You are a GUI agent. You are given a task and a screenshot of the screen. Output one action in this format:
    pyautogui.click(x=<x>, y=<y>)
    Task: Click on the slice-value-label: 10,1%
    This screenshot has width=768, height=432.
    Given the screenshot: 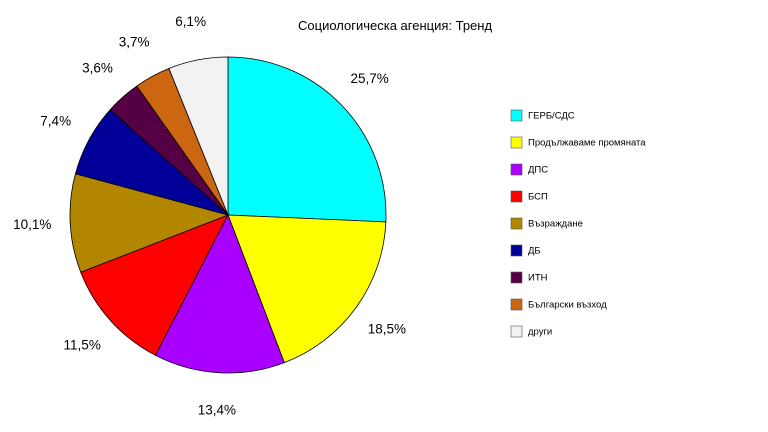 What is the action you would take?
    pyautogui.click(x=32, y=224)
    